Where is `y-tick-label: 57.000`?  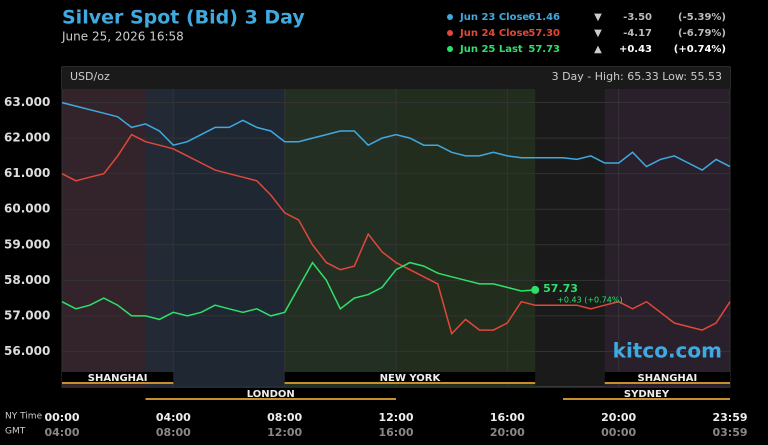
y-tick-label: 57.000 is located at coordinates (27, 315).